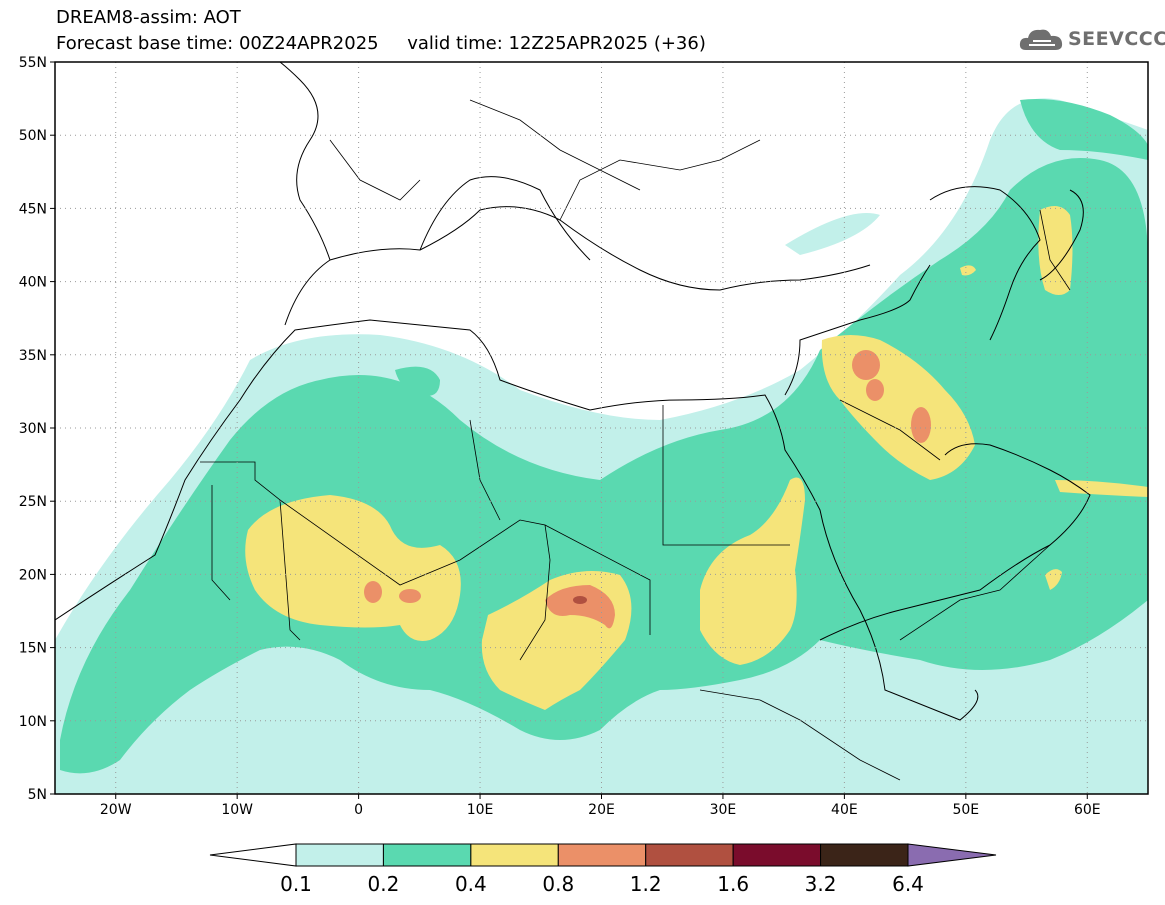 Image resolution: width=1165 pixels, height=905 pixels. I want to click on seevccc-logo: SEEVCCC, so click(1091, 39).